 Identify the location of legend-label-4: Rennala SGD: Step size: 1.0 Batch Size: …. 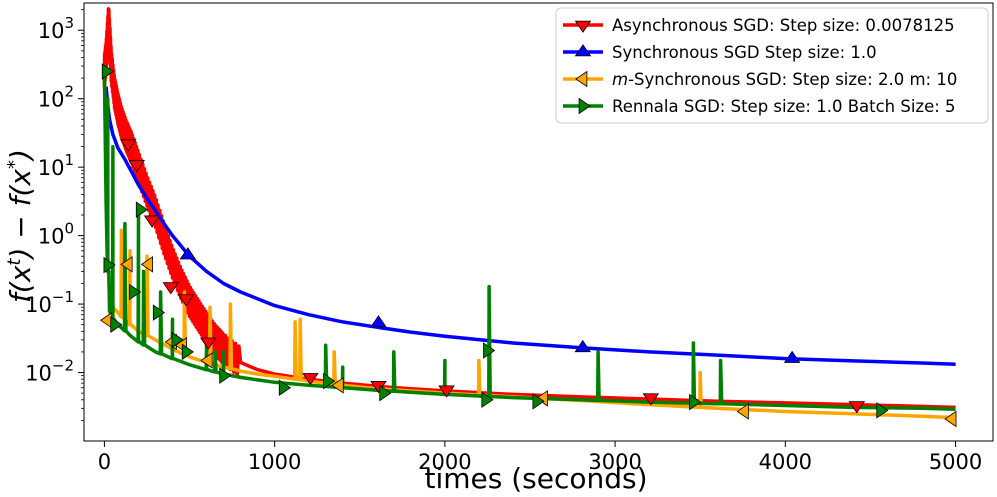
(784, 106).